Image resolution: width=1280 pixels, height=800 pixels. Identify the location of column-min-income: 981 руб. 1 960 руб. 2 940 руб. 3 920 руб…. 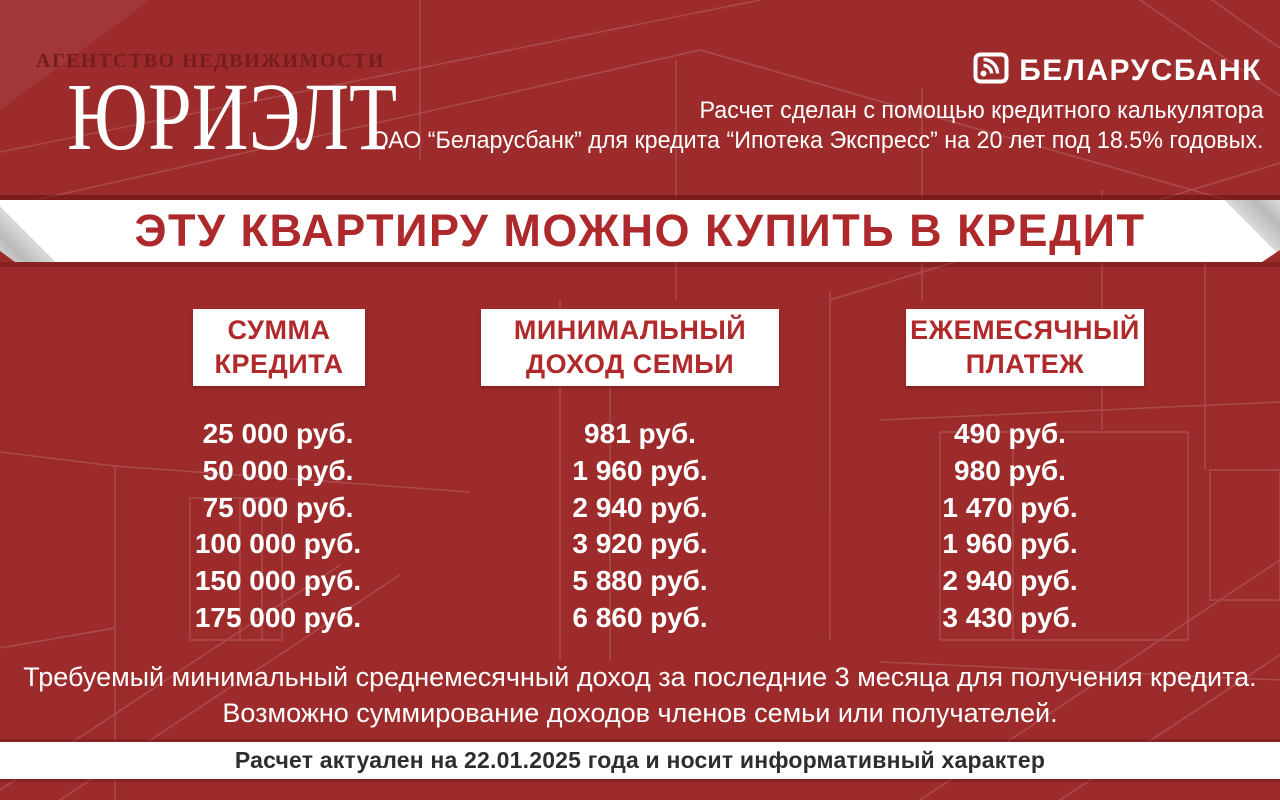
(640, 526).